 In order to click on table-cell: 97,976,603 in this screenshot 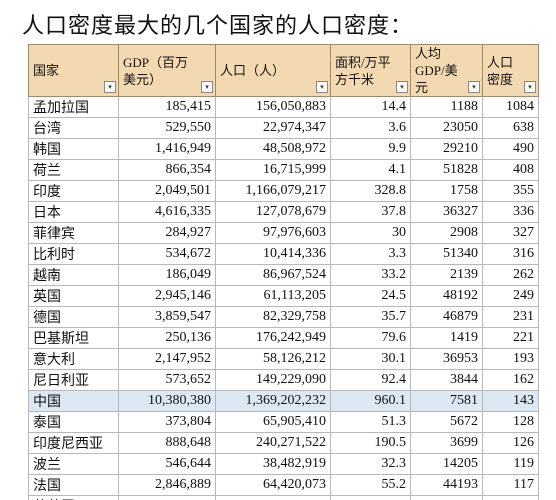, I will do `click(273, 233)`.